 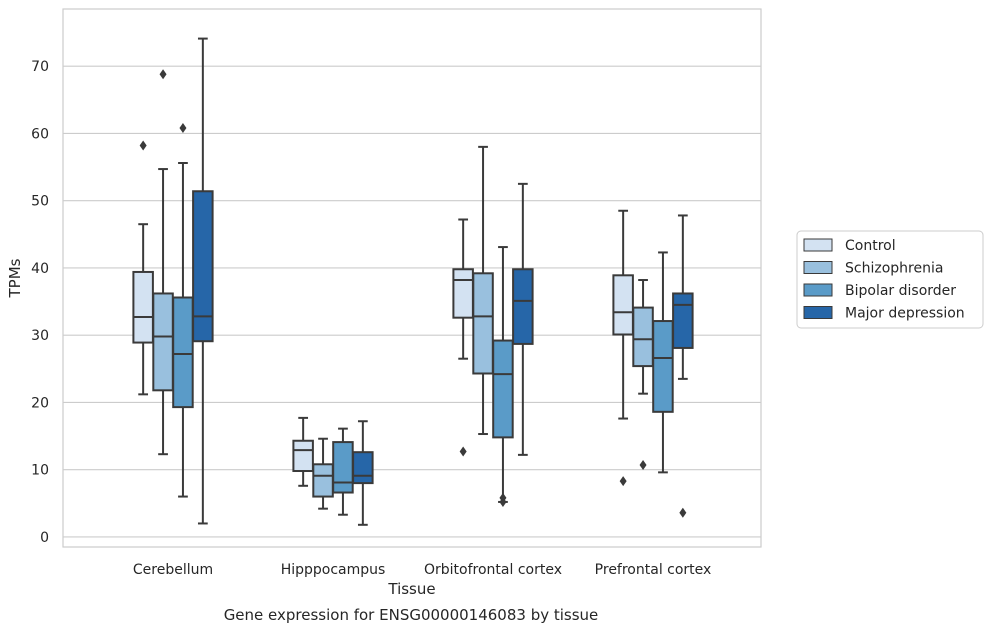 What do you see at coordinates (870, 246) in the screenshot?
I see `legend-label: Control` at bounding box center [870, 246].